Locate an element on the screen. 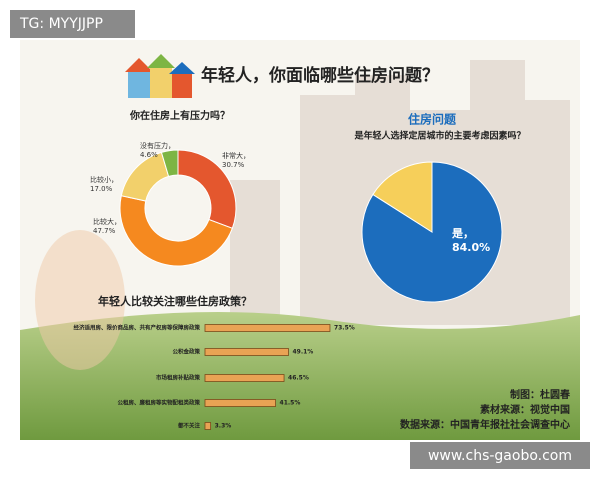 The image size is (600, 480). value-label: 4.6% is located at coordinates (149, 155).